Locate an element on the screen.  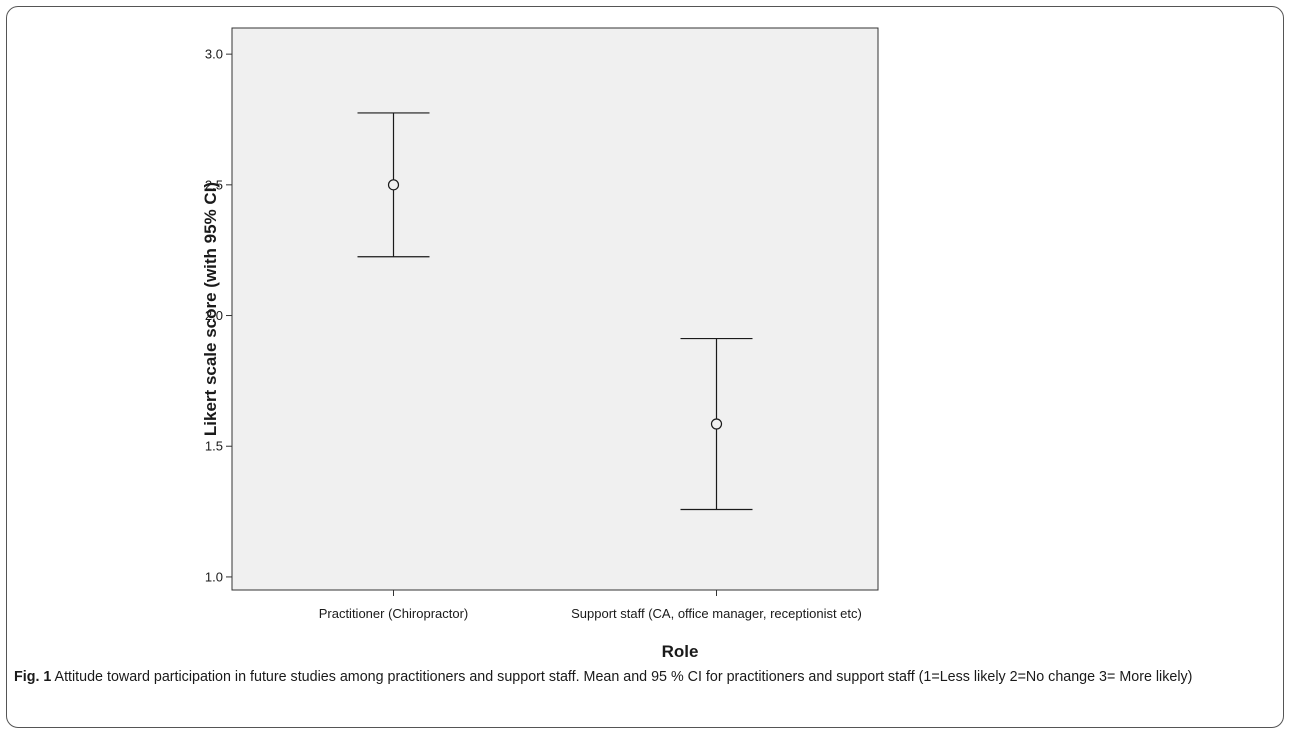
y-tick-label: 1.0 is located at coordinates (214, 576).